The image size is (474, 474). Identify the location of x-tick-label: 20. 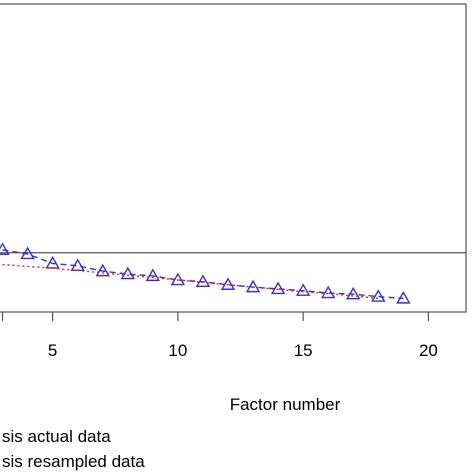
(428, 350).